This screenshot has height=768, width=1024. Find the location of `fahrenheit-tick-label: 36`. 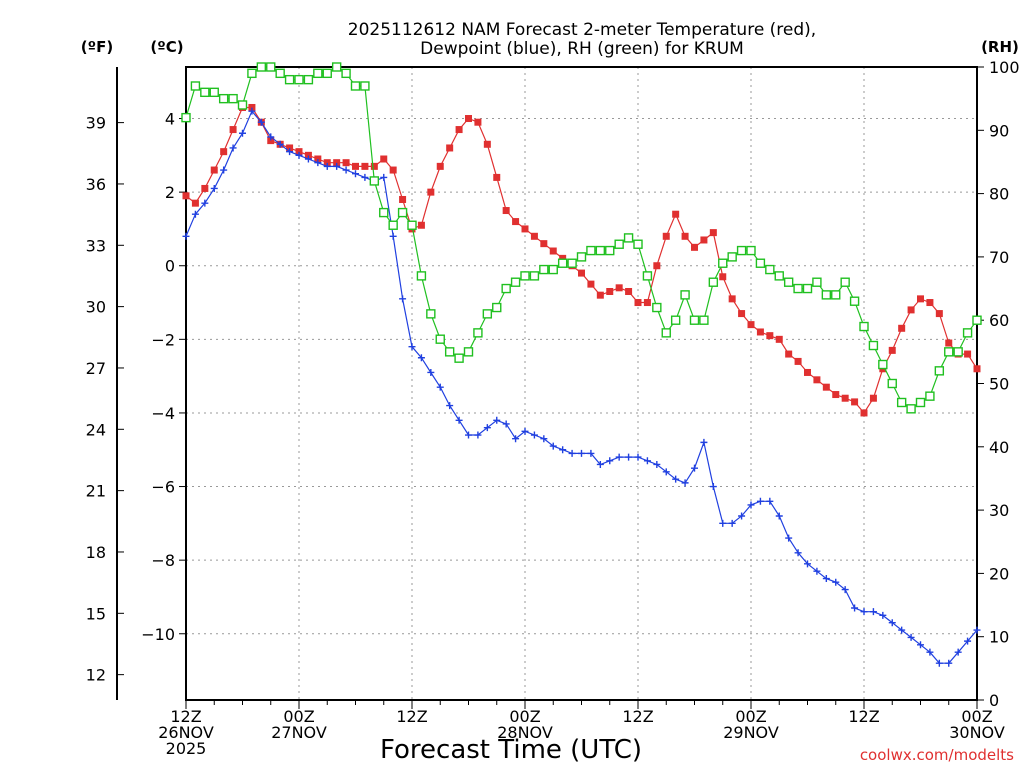

fahrenheit-tick-label: 36 is located at coordinates (96, 184).